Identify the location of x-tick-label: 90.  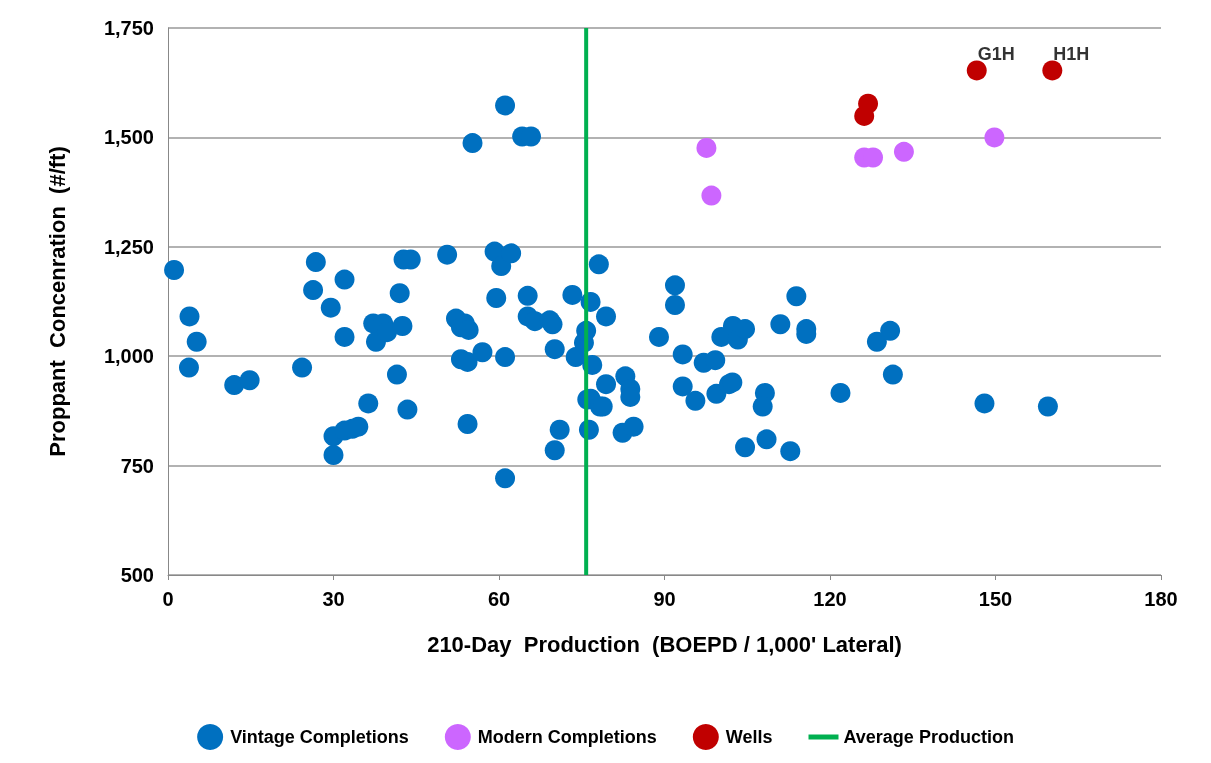
(664, 599).